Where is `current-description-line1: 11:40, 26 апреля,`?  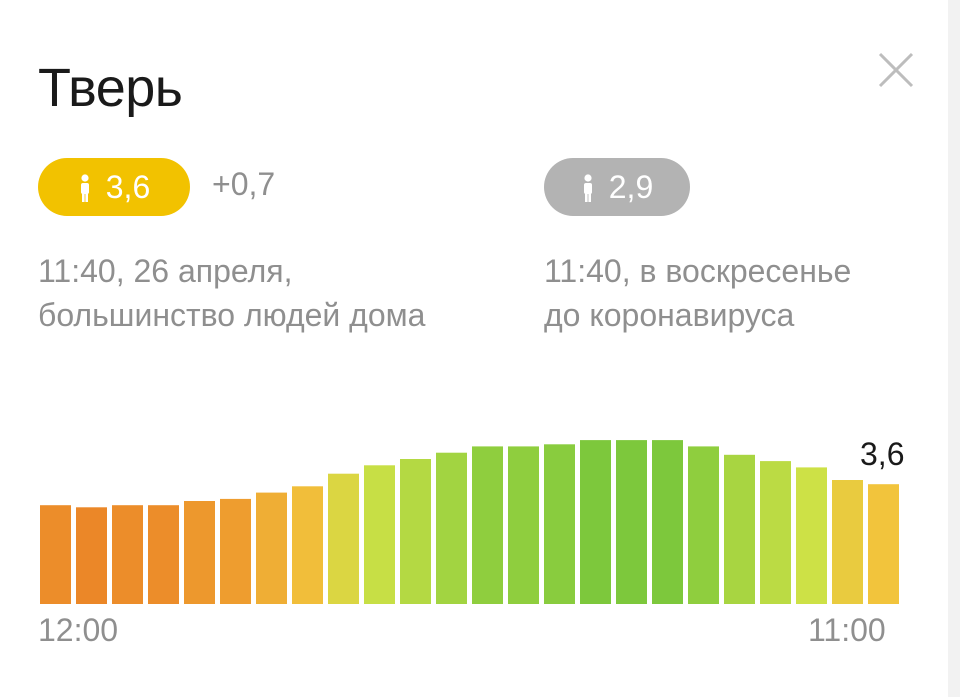 current-description-line1: 11:40, 26 апреля, is located at coordinates (165, 271).